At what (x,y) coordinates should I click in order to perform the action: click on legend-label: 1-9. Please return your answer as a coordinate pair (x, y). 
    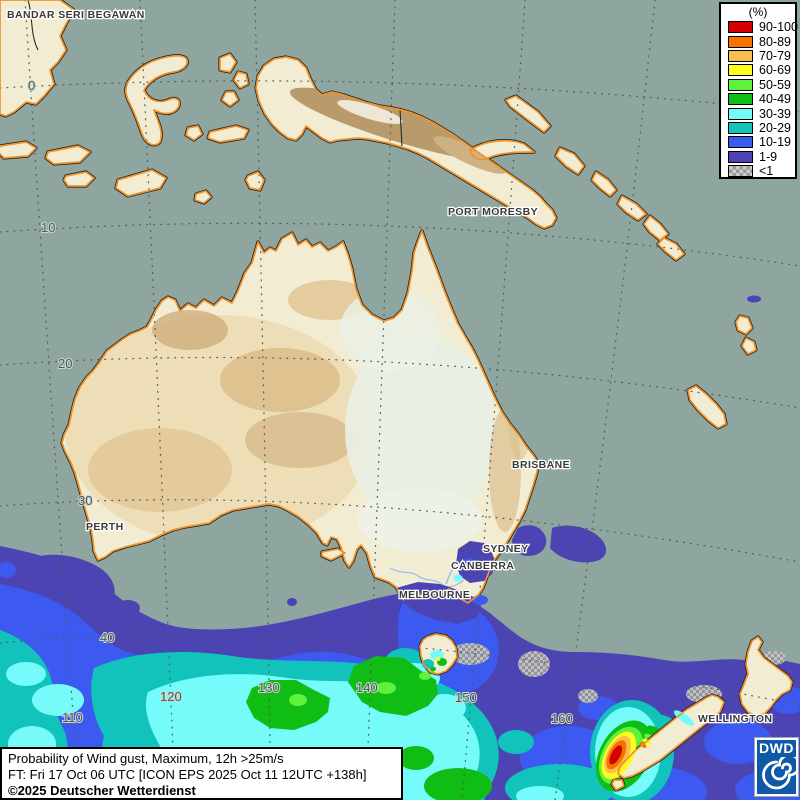
    Looking at the image, I should click on (768, 156).